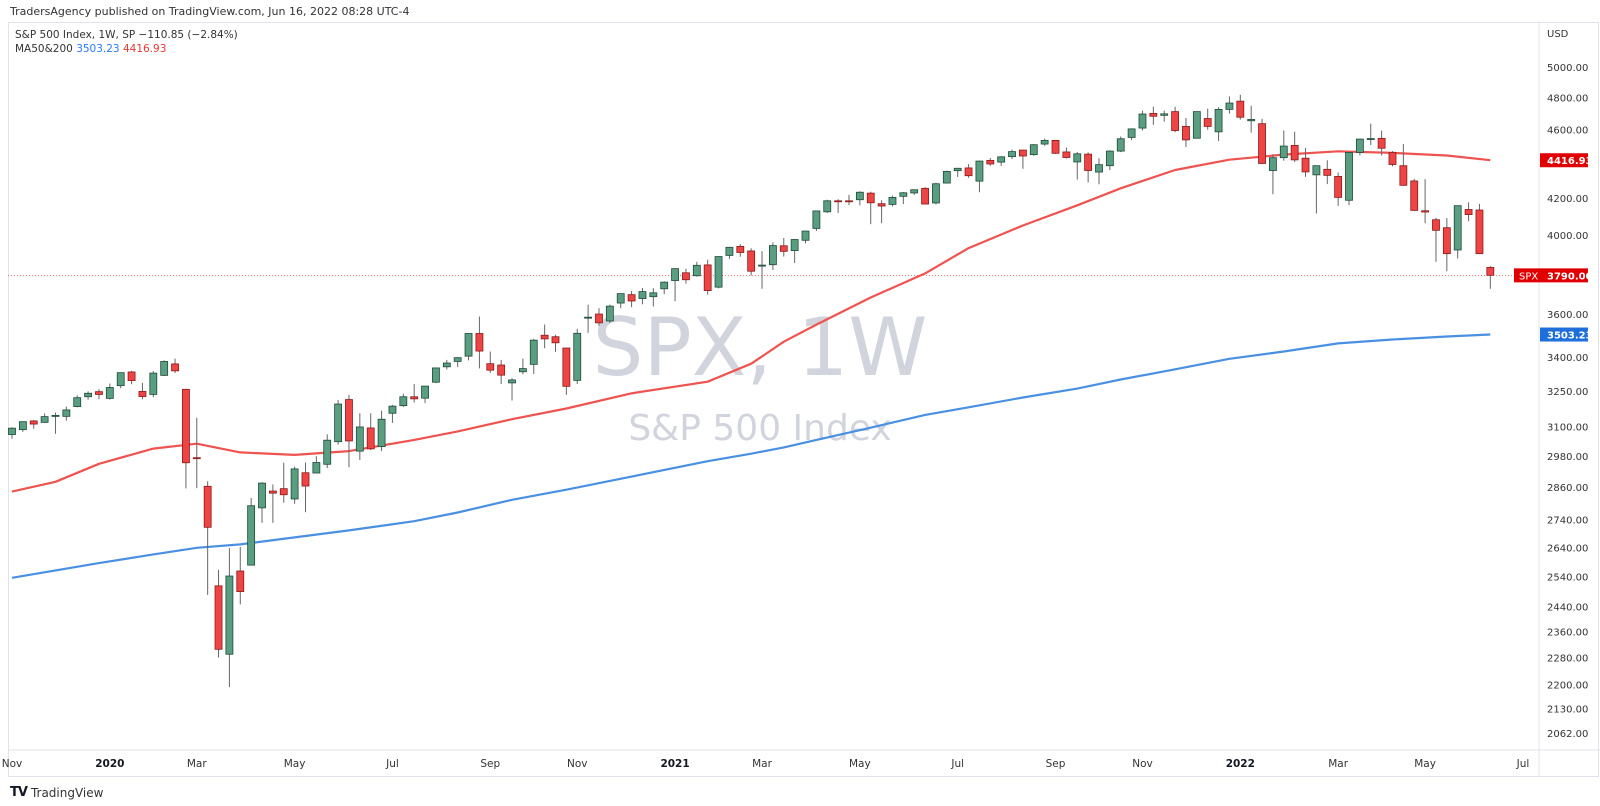  Describe the element at coordinates (1567, 577) in the screenshot. I see `price-tick-label: 2540.00` at that location.